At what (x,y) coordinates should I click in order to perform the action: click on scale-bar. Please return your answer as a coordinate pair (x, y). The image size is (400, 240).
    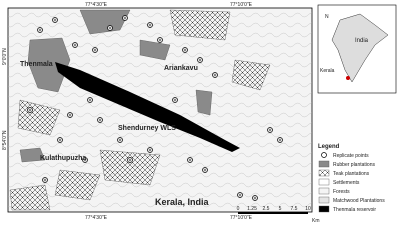
    Looking at the image, I should click on (273, 213).